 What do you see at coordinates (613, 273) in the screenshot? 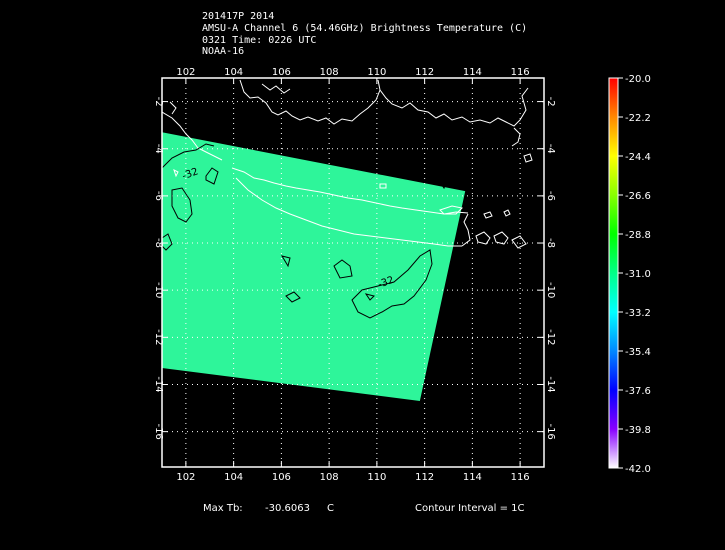
I see `colorbar` at bounding box center [613, 273].